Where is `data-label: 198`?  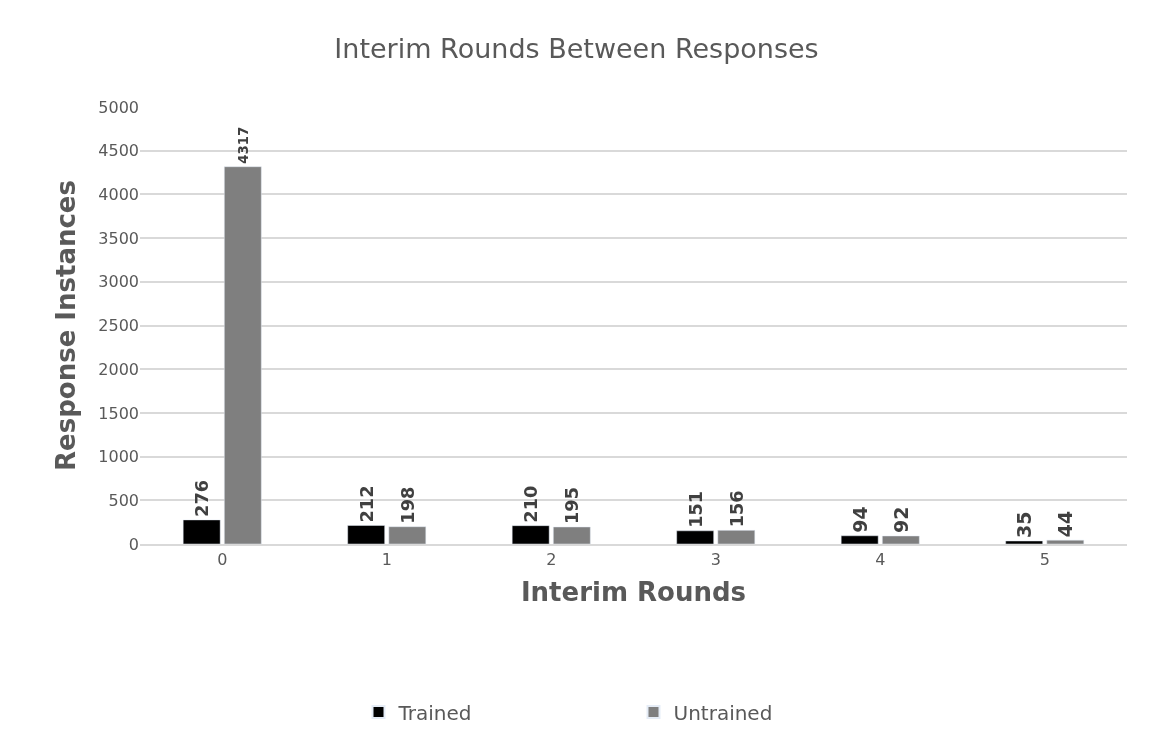 data-label: 198 is located at coordinates (407, 505).